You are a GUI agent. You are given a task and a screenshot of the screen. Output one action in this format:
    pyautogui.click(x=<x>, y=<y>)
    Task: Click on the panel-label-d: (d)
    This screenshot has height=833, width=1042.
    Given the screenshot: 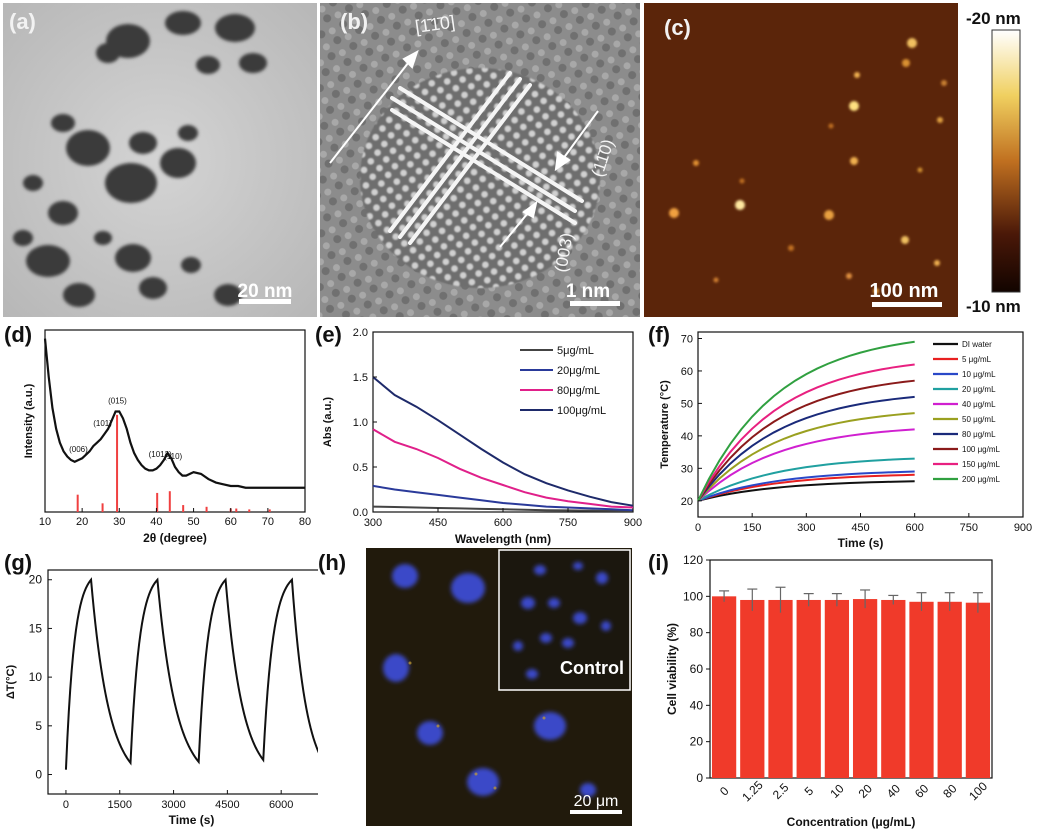 What is the action you would take?
    pyautogui.click(x=18, y=334)
    